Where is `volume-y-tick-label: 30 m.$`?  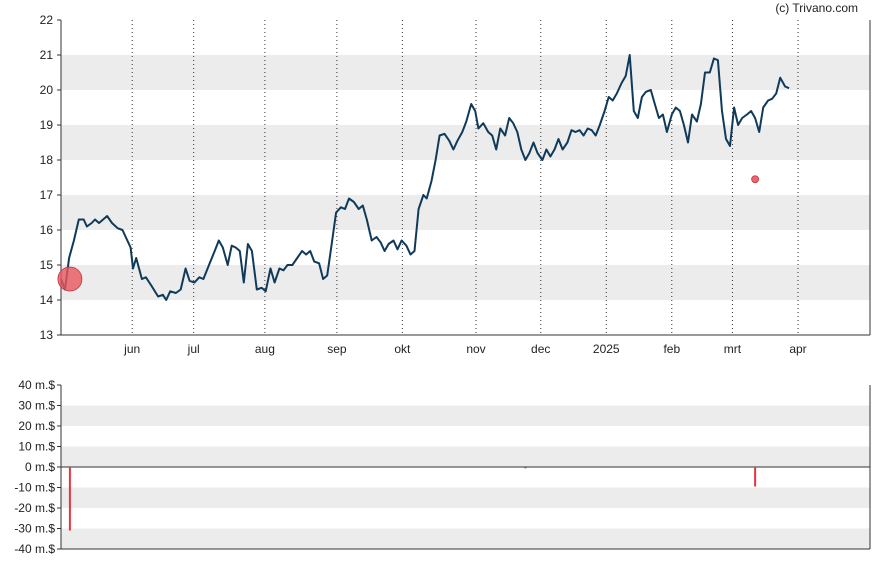
volume-y-tick-label: 30 m.$ is located at coordinates (36, 406).